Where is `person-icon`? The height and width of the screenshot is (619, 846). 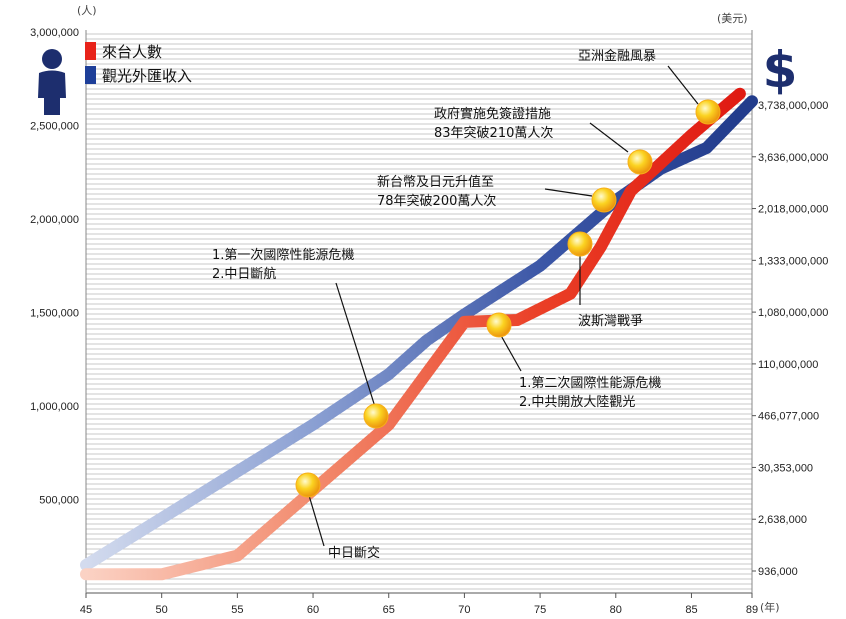
person-icon is located at coordinates (52, 82).